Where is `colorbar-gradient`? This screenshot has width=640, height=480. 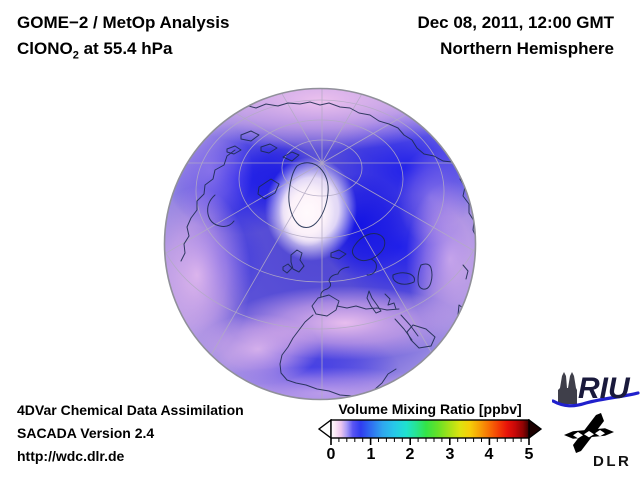
colorbar-gradient is located at coordinates (430, 429).